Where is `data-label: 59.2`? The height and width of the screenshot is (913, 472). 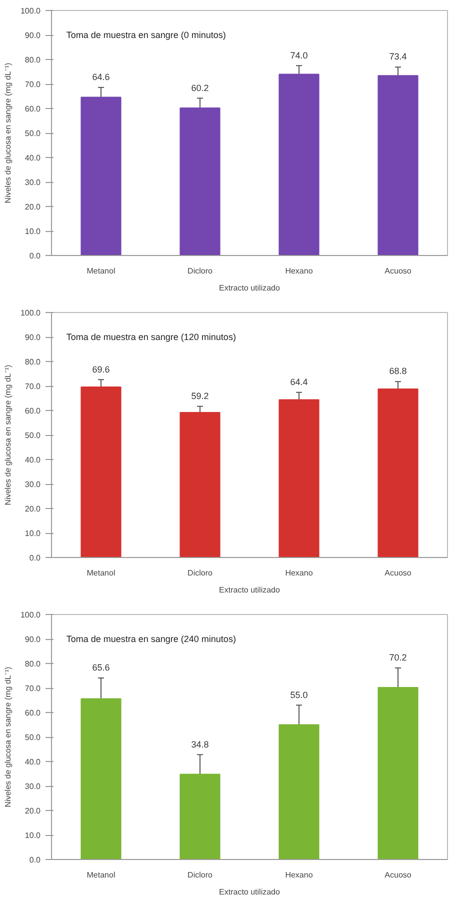
data-label: 59.2 is located at coordinates (200, 395).